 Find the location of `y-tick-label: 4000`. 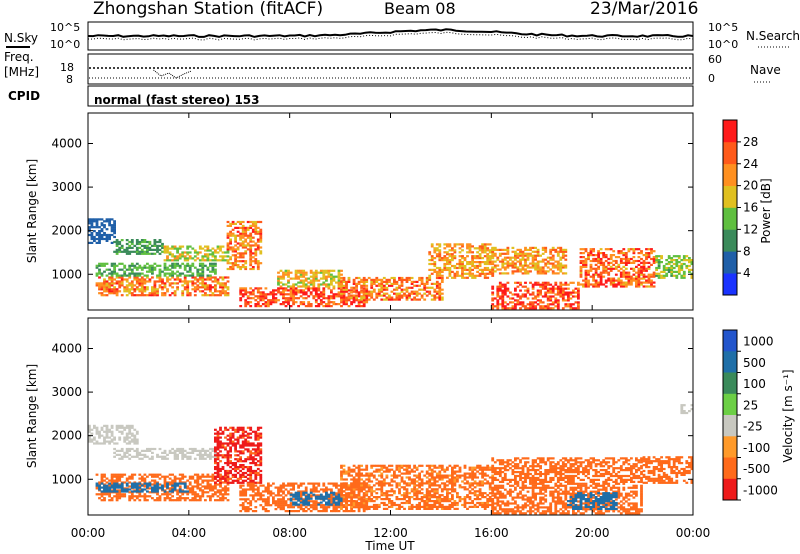

y-tick-label: 4000 is located at coordinates (66, 144).